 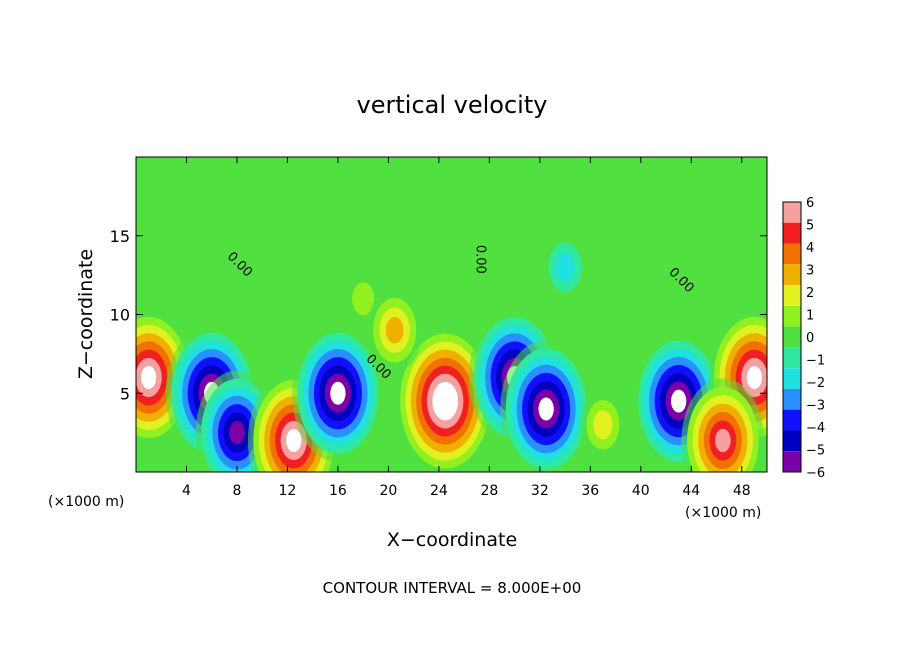 What do you see at coordinates (815, 383) in the screenshot?
I see `colorbar-tick-label: −2` at bounding box center [815, 383].